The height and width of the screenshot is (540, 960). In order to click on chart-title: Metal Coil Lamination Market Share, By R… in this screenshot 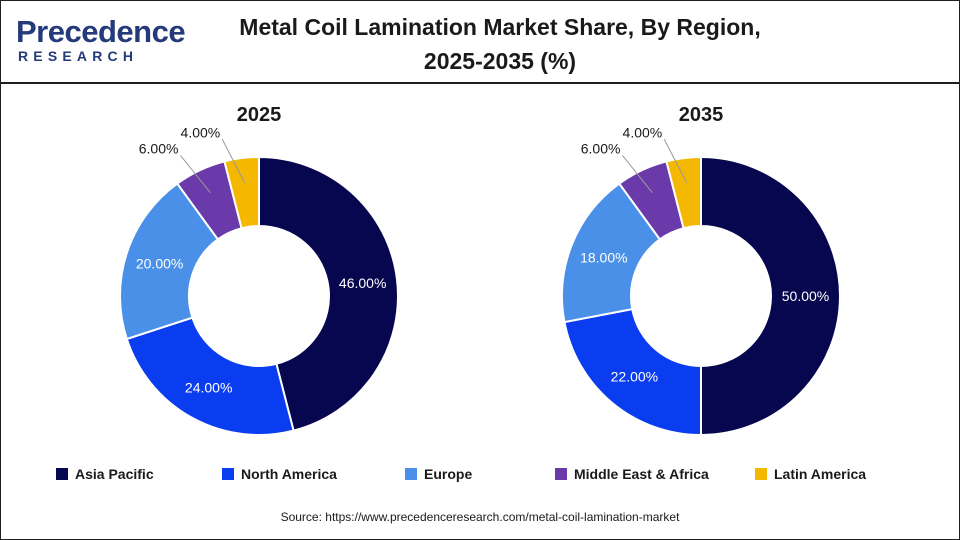, I will do `click(500, 44)`.